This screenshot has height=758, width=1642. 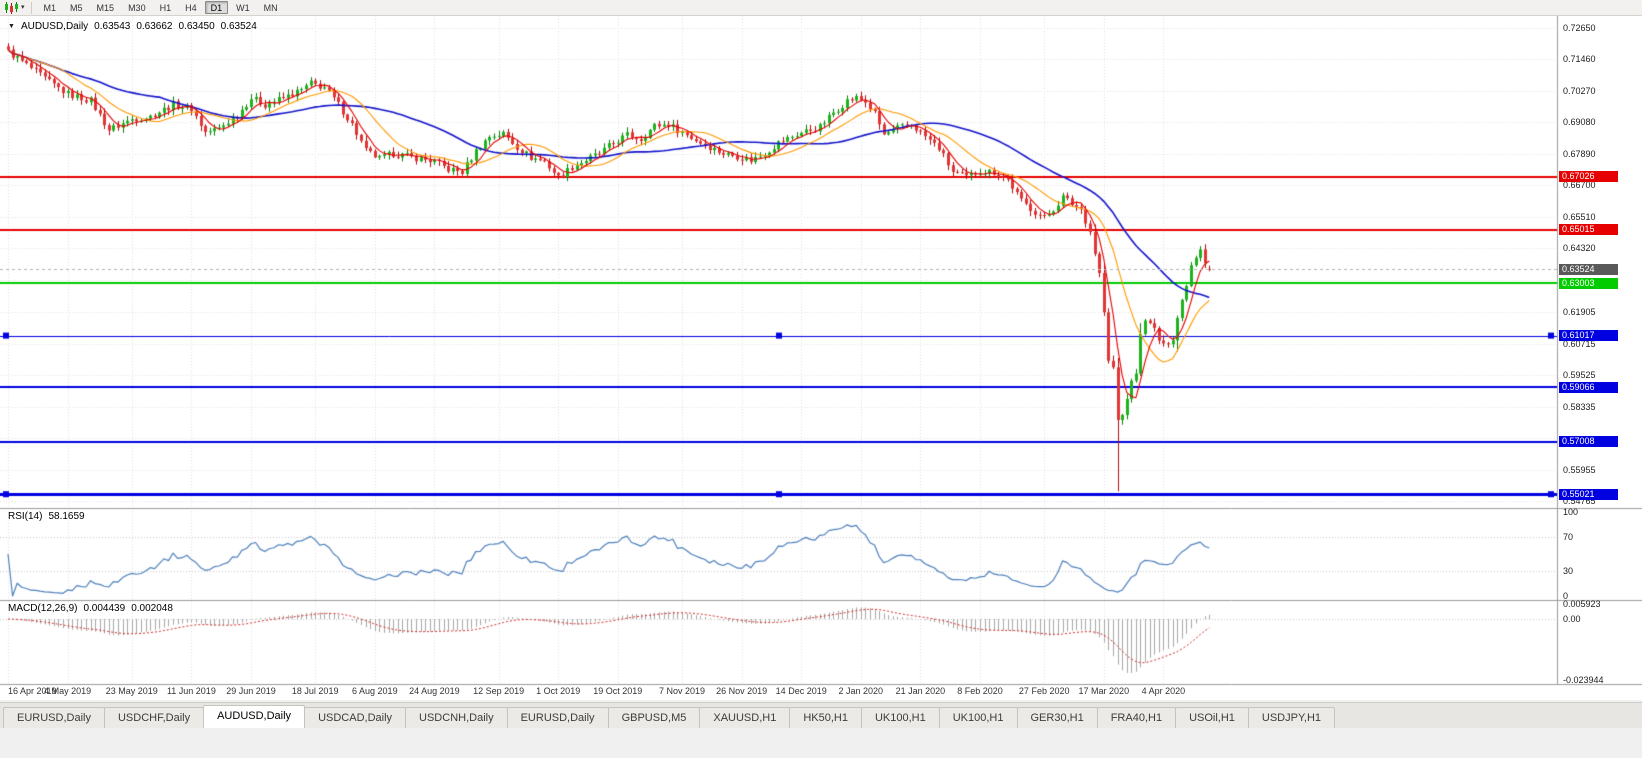 I want to click on macd-scale-tick: -0.023944, so click(x=1583, y=680).